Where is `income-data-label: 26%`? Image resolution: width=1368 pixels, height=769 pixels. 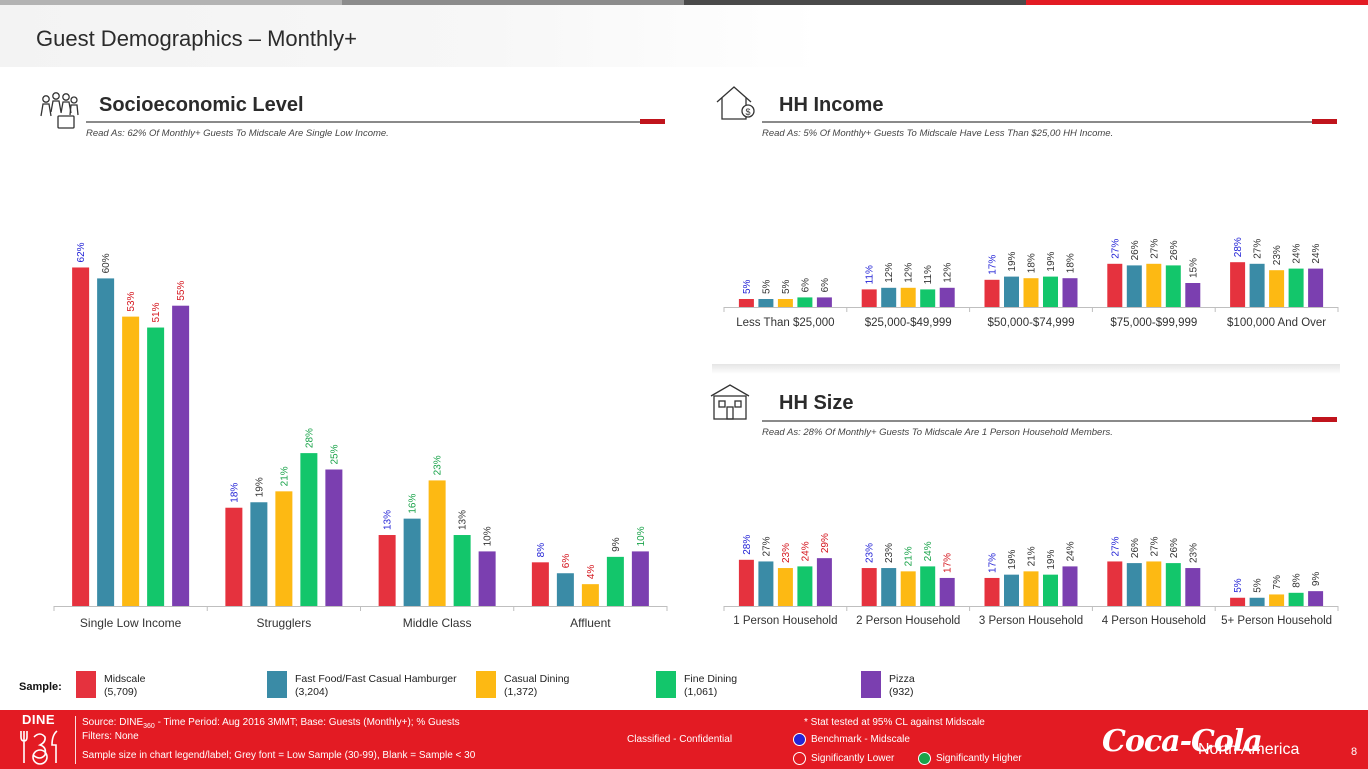 income-data-label: 26% is located at coordinates (1174, 250).